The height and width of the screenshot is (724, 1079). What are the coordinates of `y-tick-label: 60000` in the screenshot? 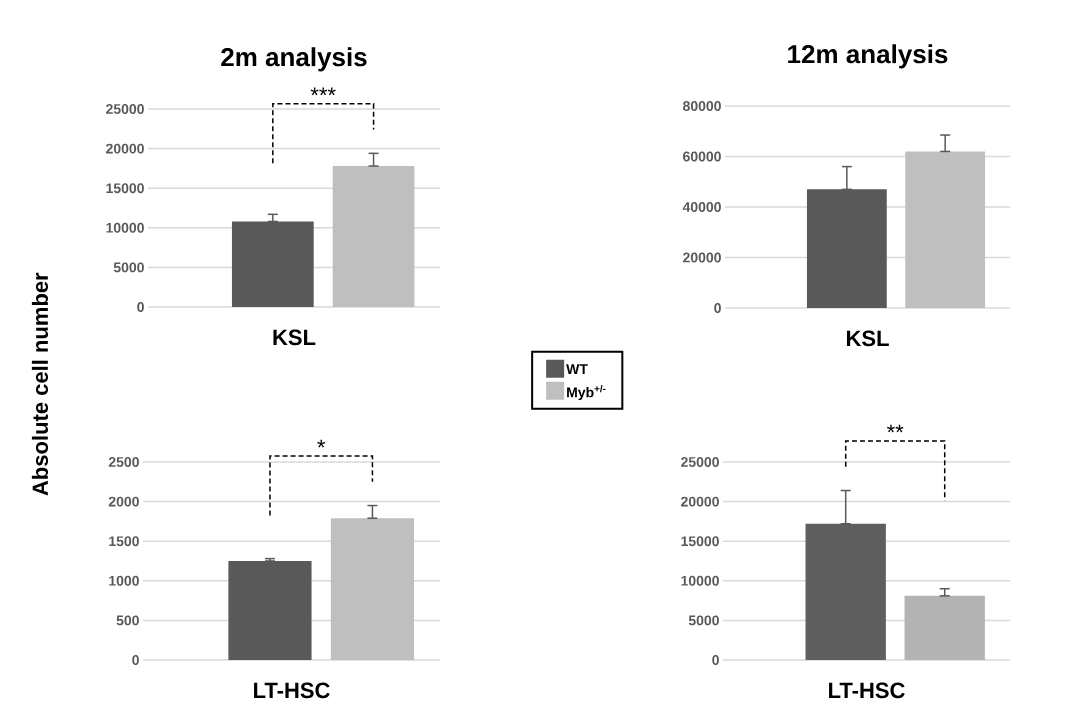 It's located at (702, 156).